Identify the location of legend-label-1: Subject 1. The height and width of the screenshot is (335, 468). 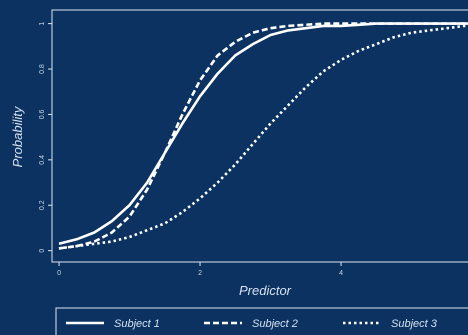
(137, 324).